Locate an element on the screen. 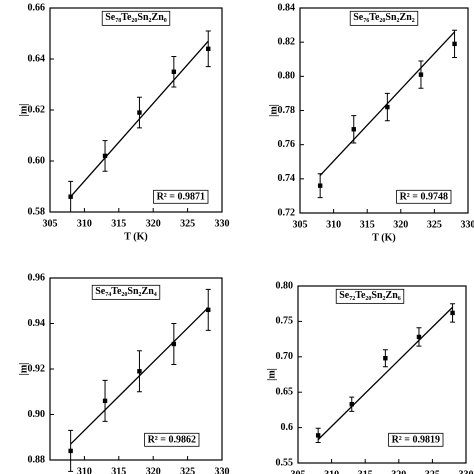  subscript: 76 is located at coordinates (366, 21).